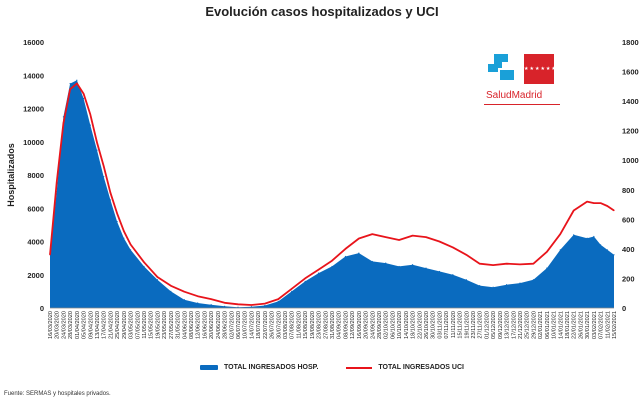  Describe the element at coordinates (320, 325) in the screenshot. I see `x-tick-label: 23/08/2020` at that location.